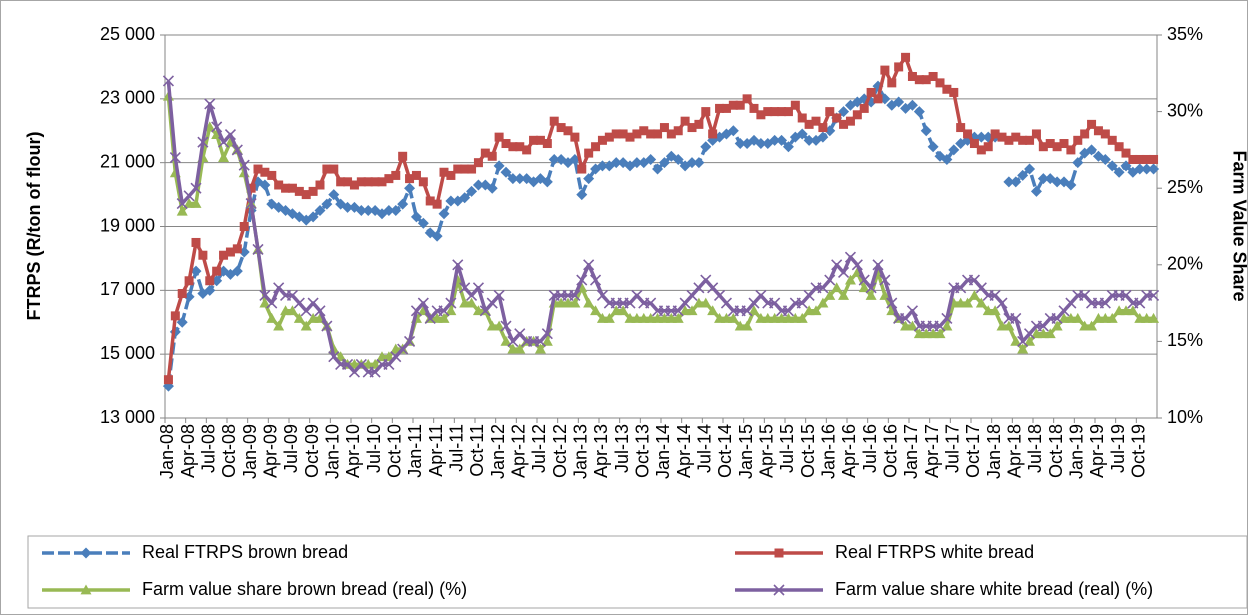 The width and height of the screenshot is (1248, 615). What do you see at coordinates (498, 451) in the screenshot?
I see `x-tick-label: Jan-12` at bounding box center [498, 451].